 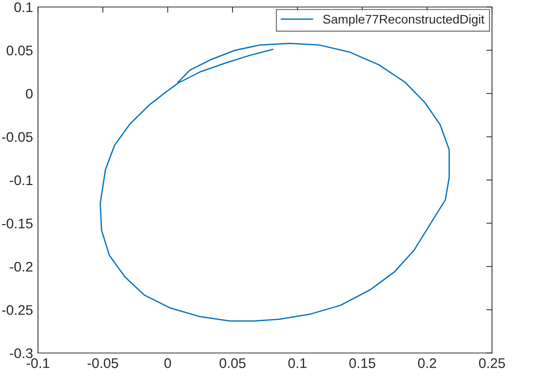 I want to click on y-tick-label: -0.3, so click(x=21, y=353).